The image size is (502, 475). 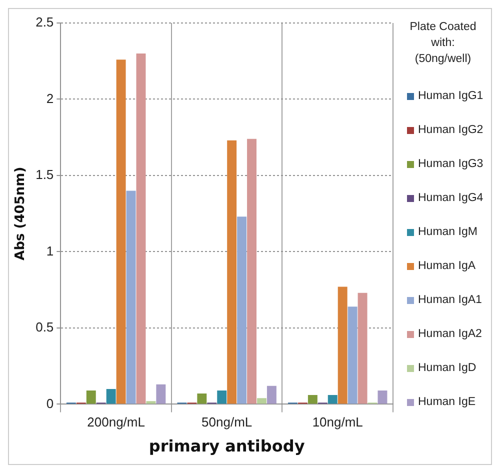 What do you see at coordinates (450, 334) in the screenshot?
I see `legend-label: Human IgA2` at bounding box center [450, 334].